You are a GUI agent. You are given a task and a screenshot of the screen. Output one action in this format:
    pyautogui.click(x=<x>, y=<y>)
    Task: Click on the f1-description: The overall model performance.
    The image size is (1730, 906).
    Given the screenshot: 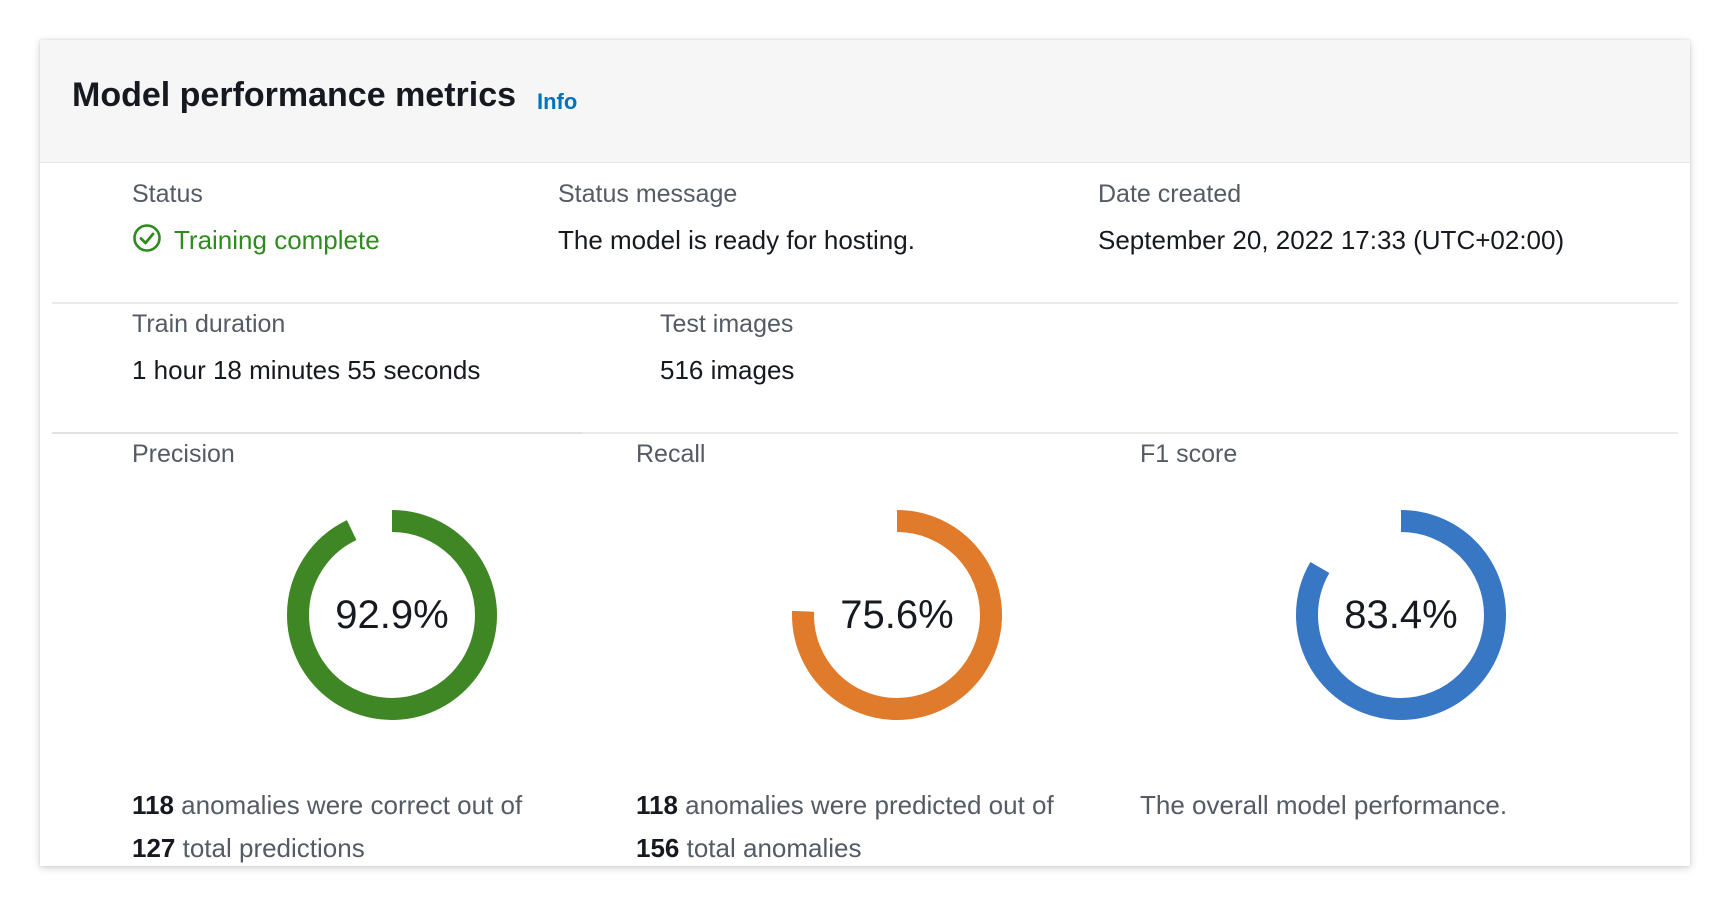 What is the action you would take?
    pyautogui.click(x=1375, y=805)
    